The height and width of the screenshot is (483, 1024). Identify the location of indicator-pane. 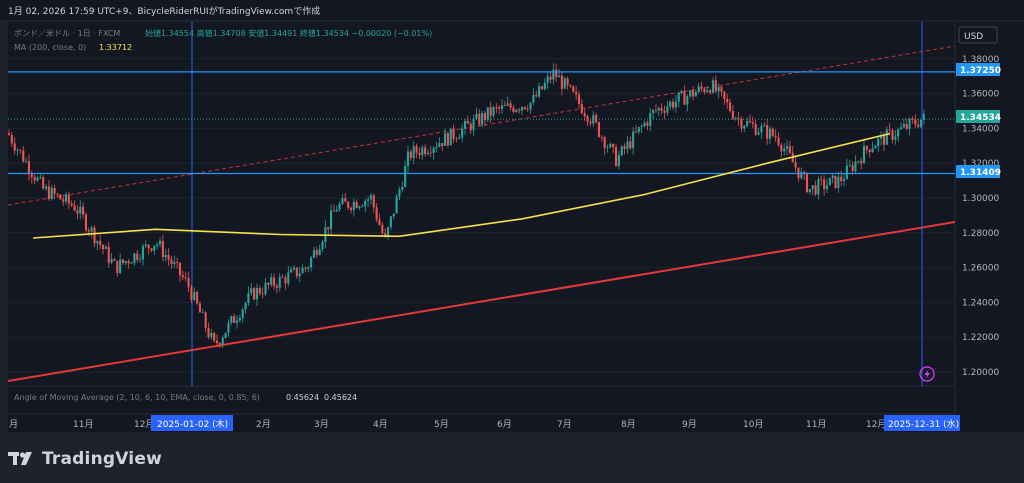
(481, 400).